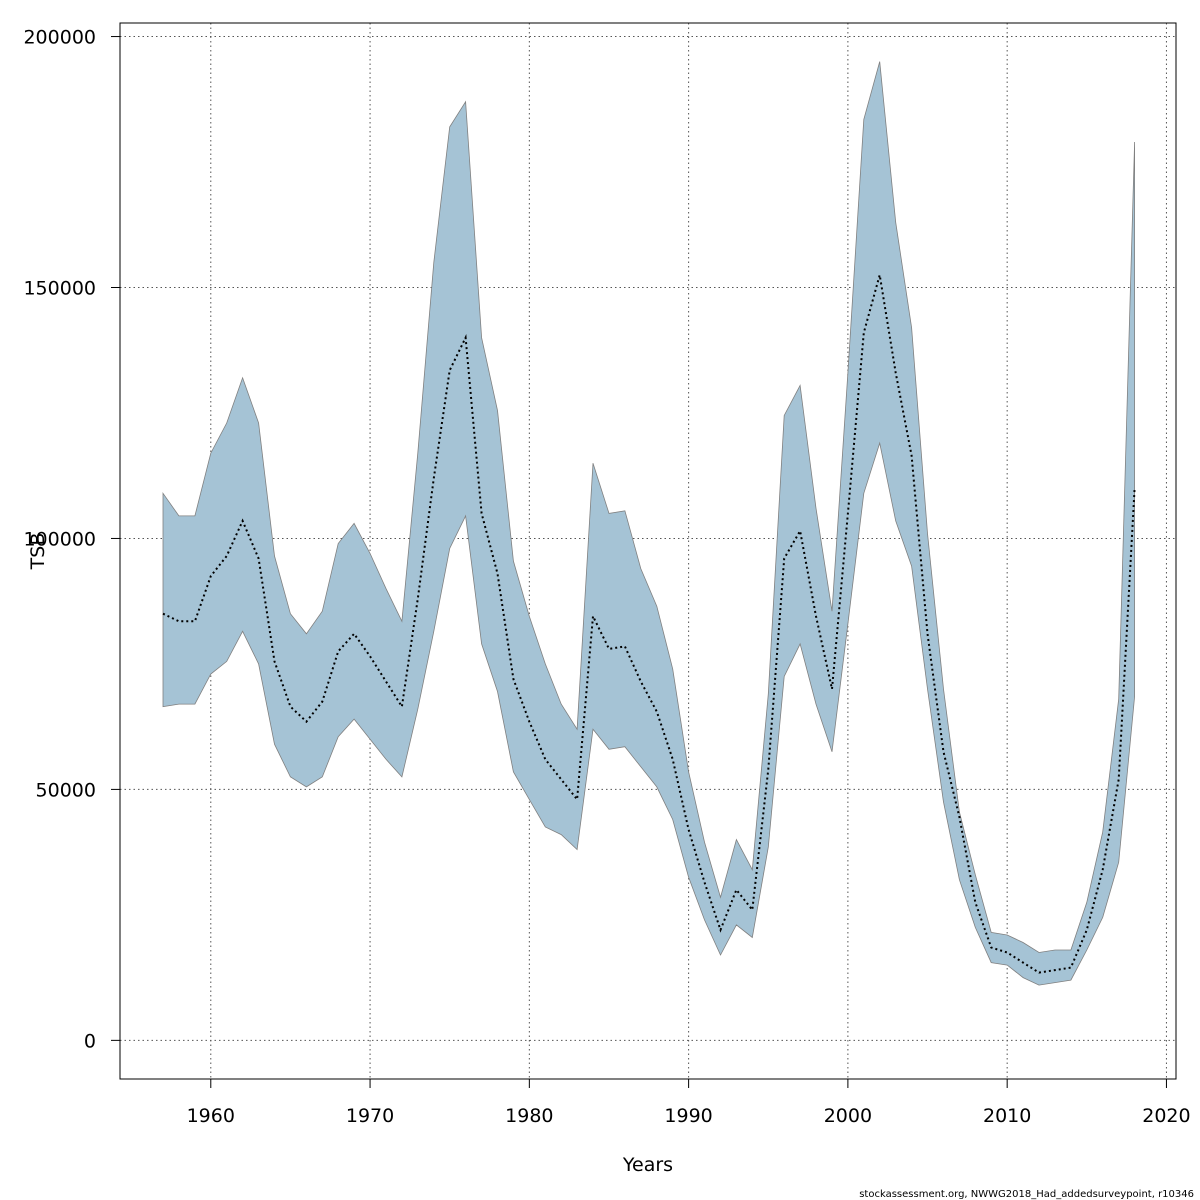 Image resolution: width=1200 pixels, height=1200 pixels. What do you see at coordinates (59, 38) in the screenshot?
I see `y-tick-label: 200000` at bounding box center [59, 38].